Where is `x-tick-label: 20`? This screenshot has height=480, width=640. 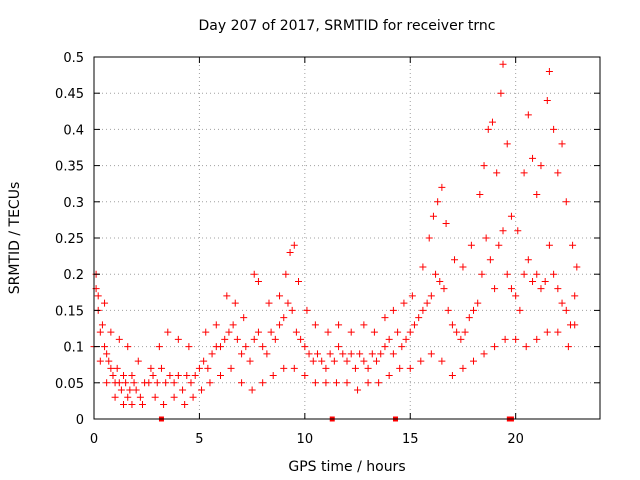 x-tick-label: 20 is located at coordinates (515, 439).